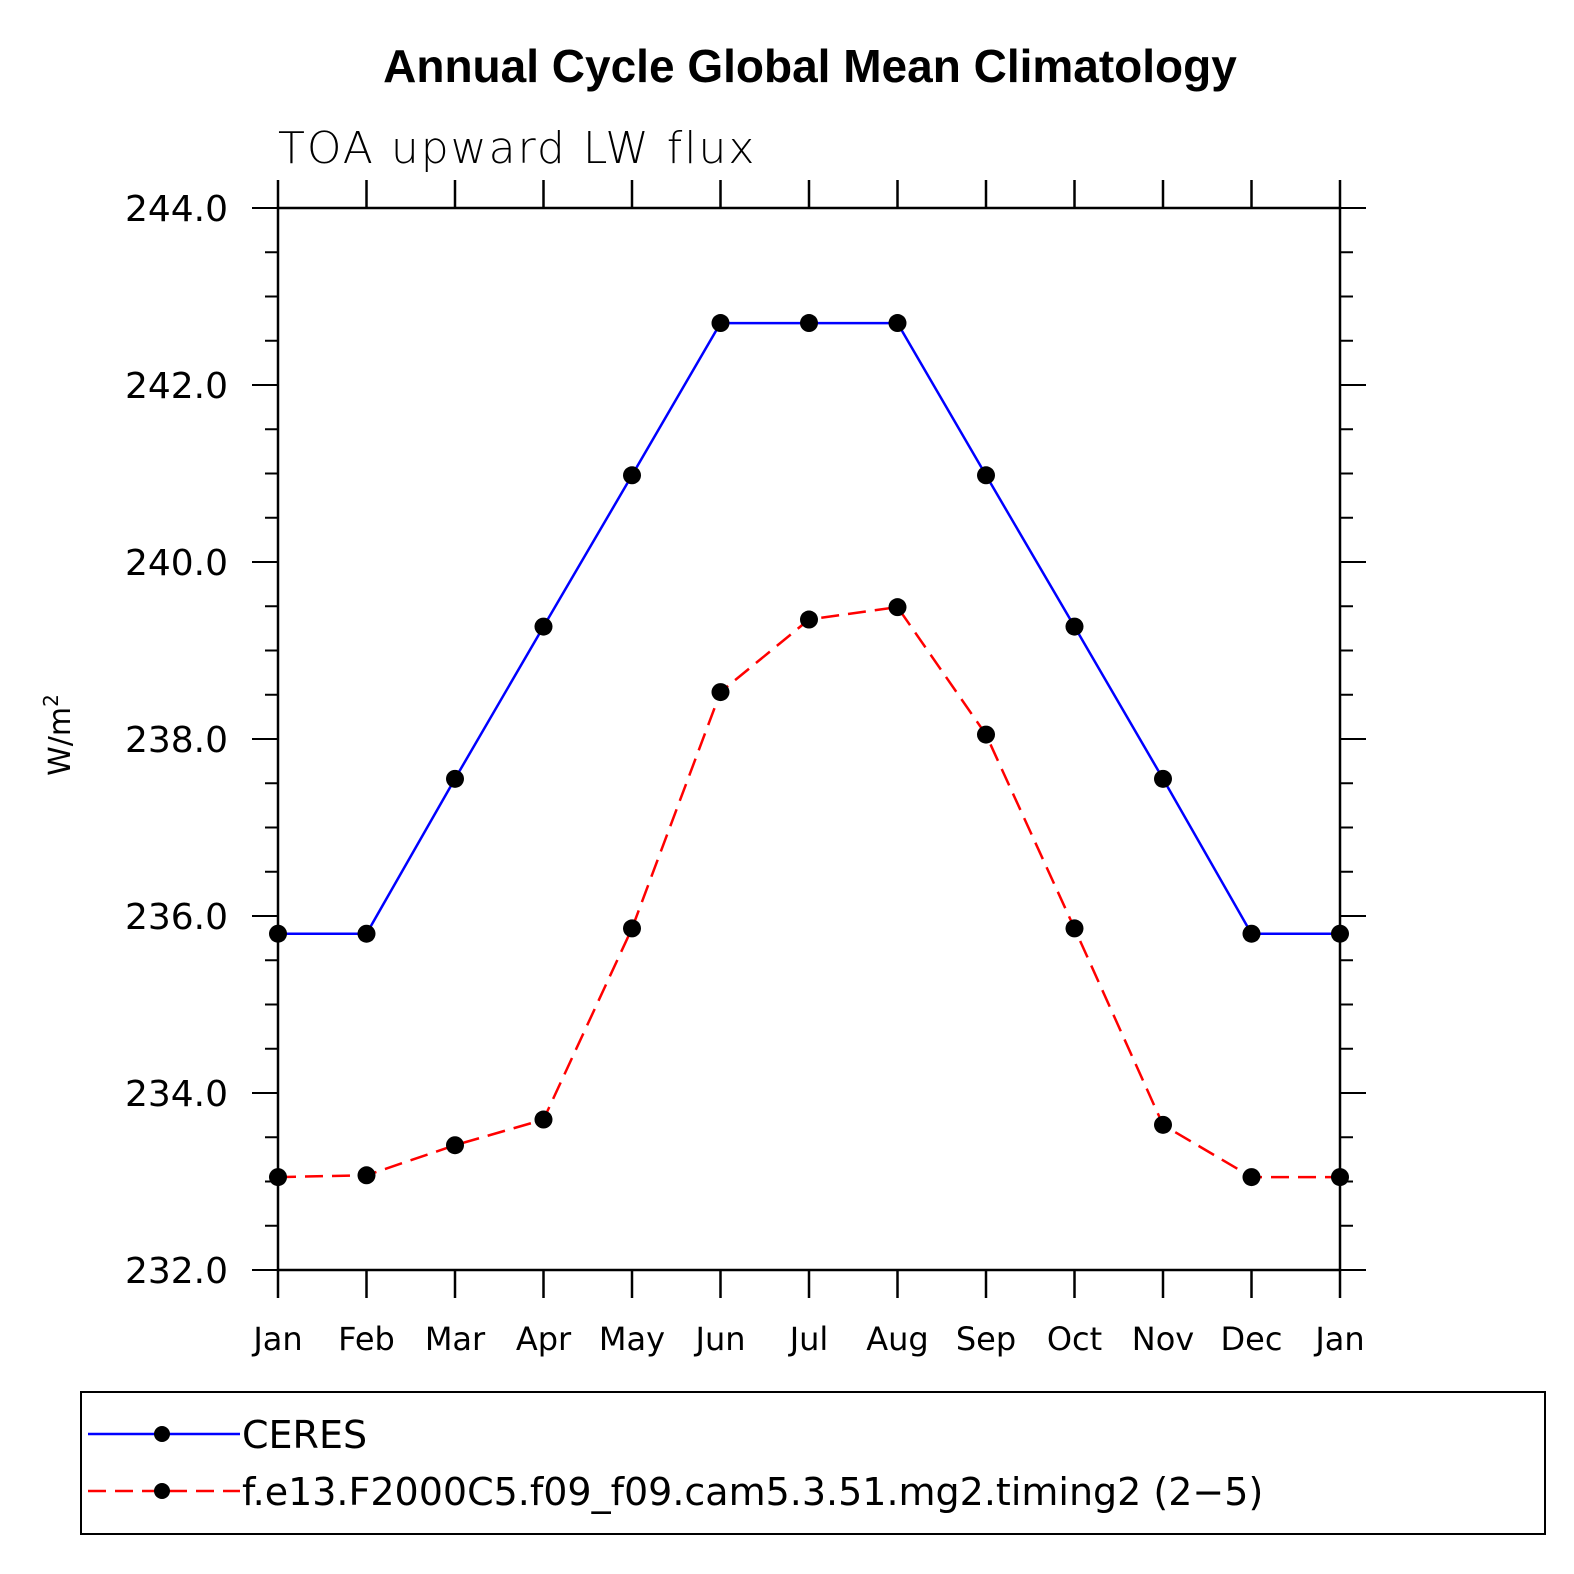 The image size is (1574, 1574). What do you see at coordinates (227, 1435) in the screenshot?
I see `legend-entry-ceres: CERES` at bounding box center [227, 1435].